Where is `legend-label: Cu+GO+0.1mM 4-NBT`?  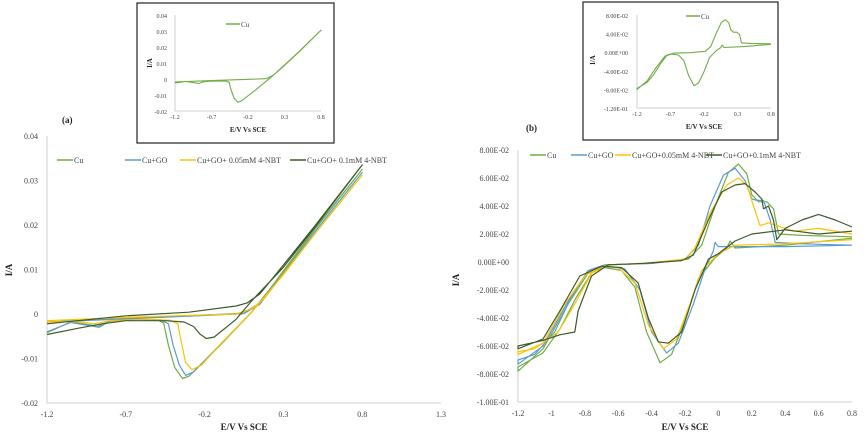
legend-label: Cu+GO+0.1mM 4-NBT is located at coordinates (762, 155).